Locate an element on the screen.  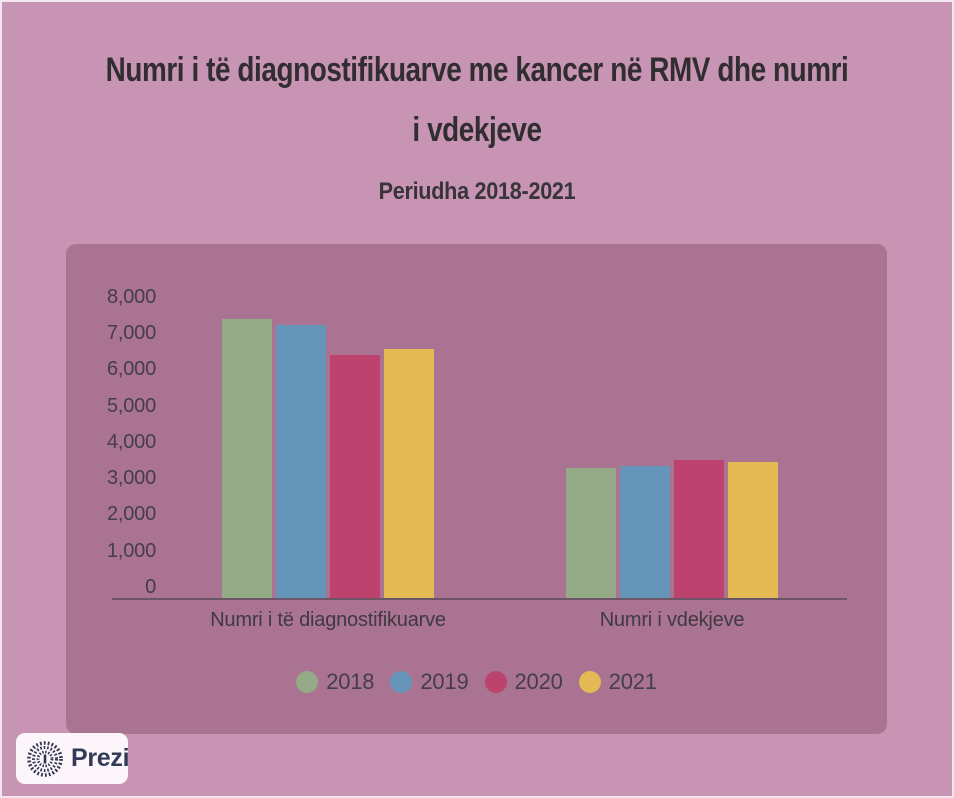
legend-item-2018: 2018 is located at coordinates (335, 682).